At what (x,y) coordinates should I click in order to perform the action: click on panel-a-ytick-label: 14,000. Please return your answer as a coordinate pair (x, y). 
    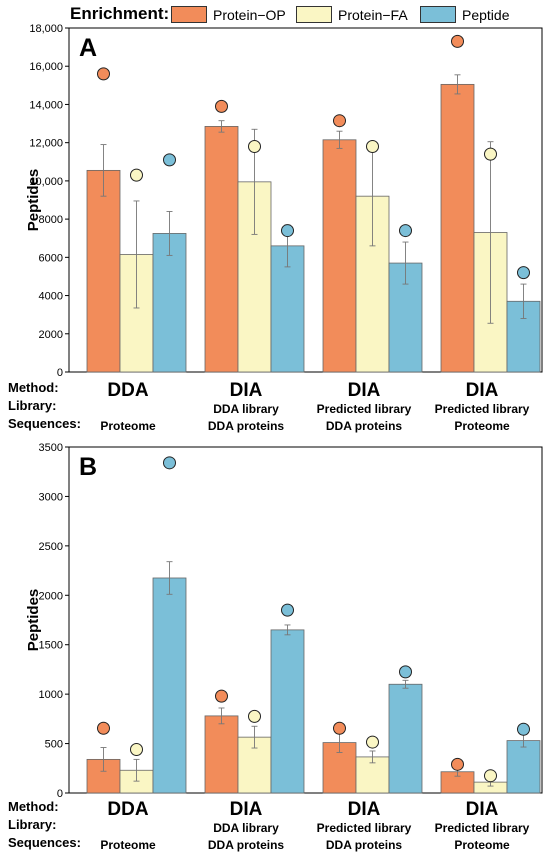
    Looking at the image, I should click on (46, 105).